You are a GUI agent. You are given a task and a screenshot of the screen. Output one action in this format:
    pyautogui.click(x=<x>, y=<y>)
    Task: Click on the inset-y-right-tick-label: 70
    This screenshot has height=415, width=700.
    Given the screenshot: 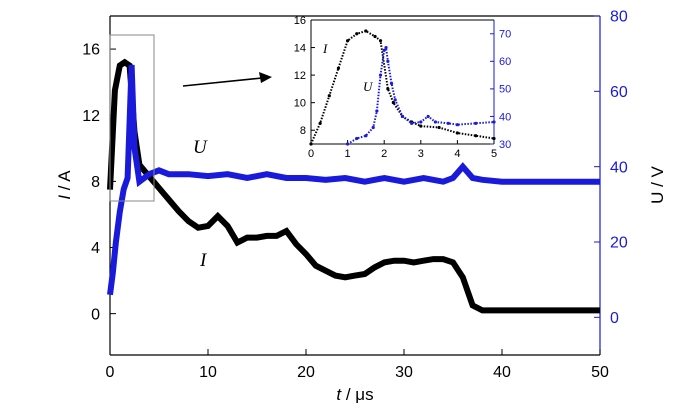 What is the action you would take?
    pyautogui.click(x=505, y=35)
    